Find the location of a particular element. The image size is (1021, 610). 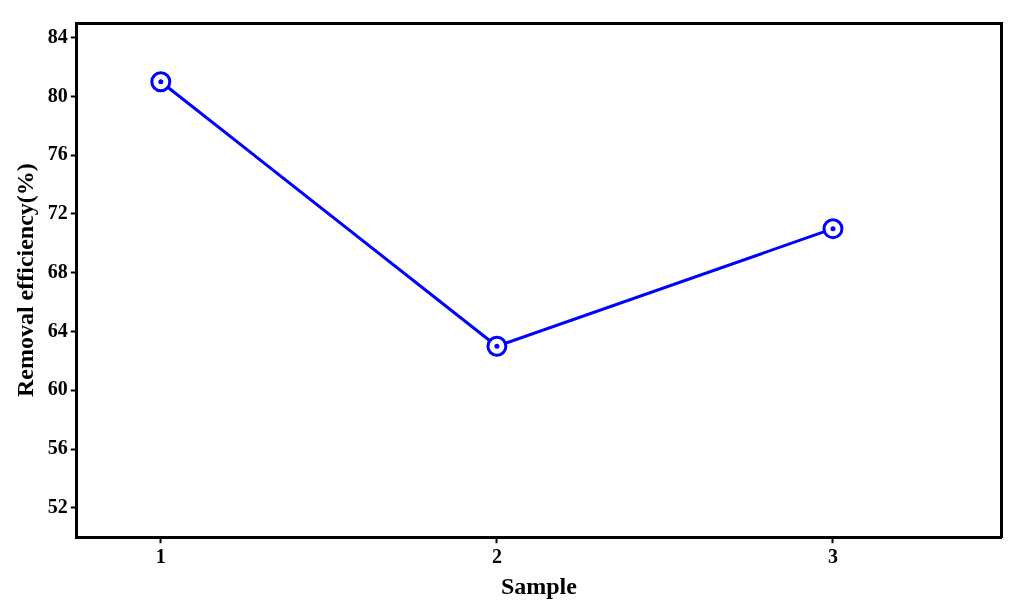

x-axis-title: Sample is located at coordinates (539, 585).